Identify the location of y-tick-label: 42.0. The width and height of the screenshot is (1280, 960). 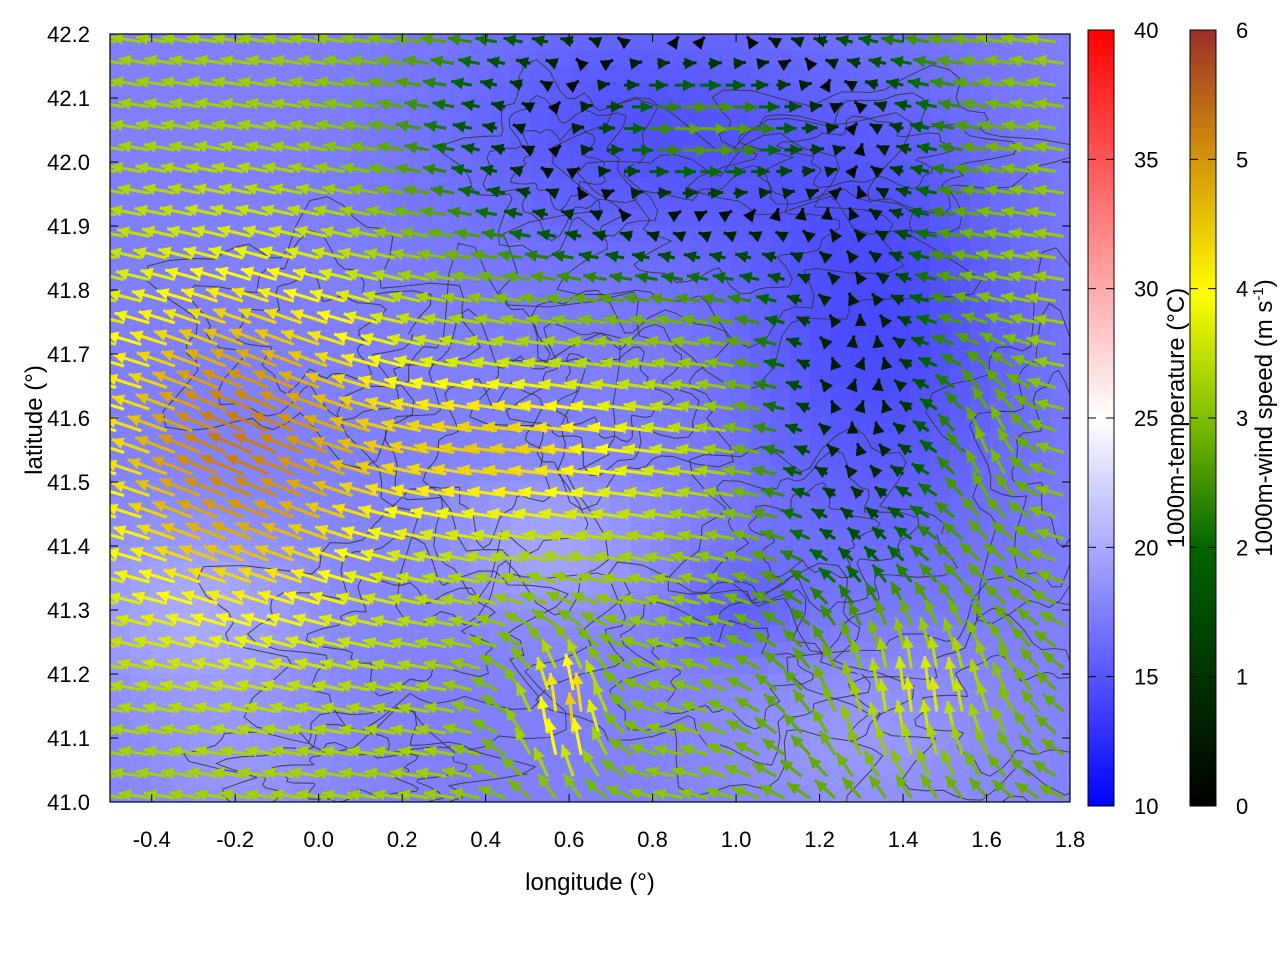
(68, 162).